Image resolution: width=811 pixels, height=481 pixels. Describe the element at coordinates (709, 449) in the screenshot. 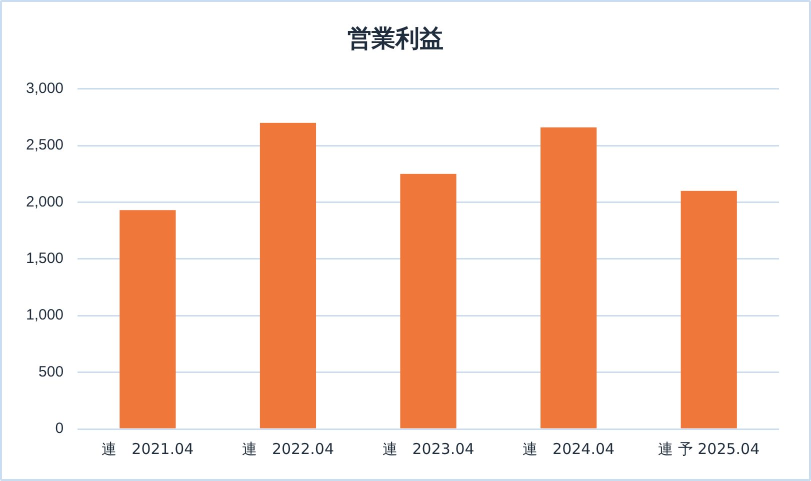

I see `x-tick-label: 連 予 2025.04` at that location.